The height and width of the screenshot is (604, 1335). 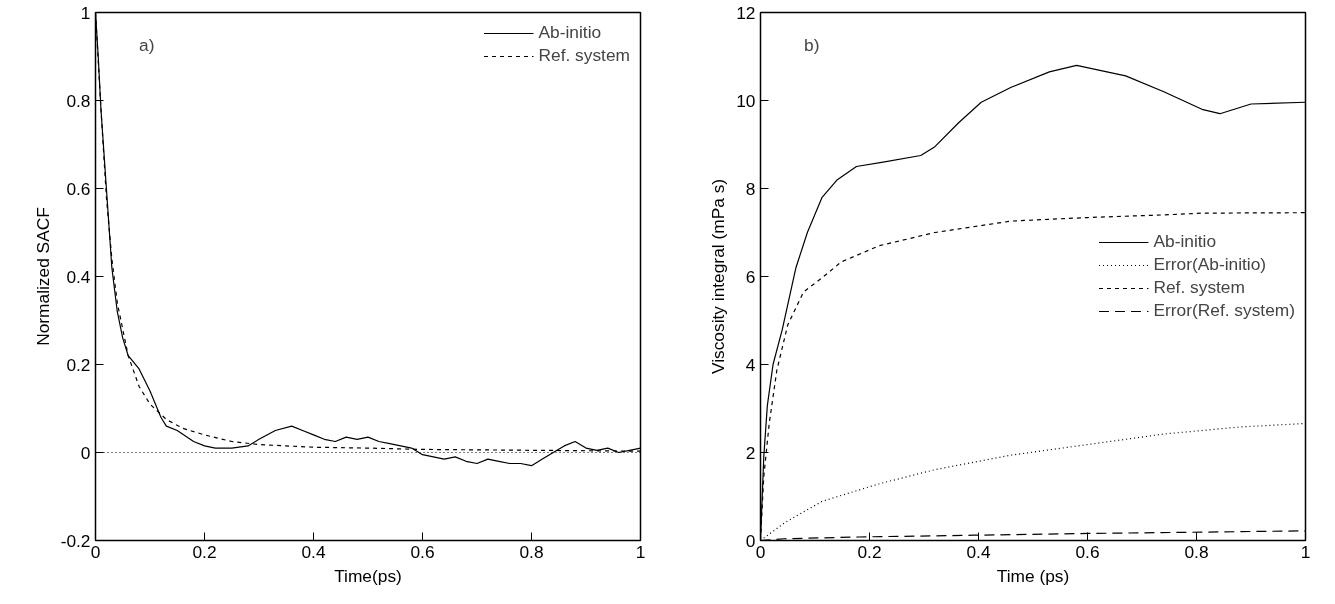 What do you see at coordinates (750, 364) in the screenshot?
I see `y-tick-label: 4` at bounding box center [750, 364].